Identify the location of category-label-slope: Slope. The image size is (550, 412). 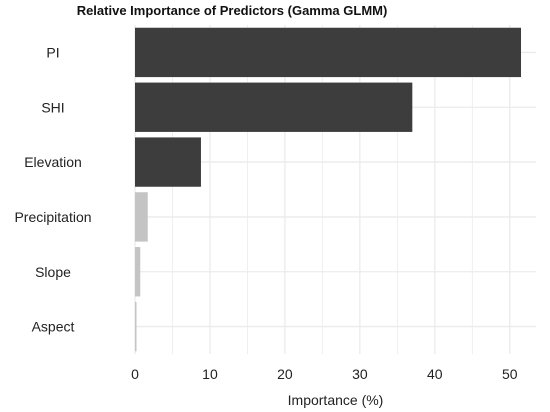
(53, 272).